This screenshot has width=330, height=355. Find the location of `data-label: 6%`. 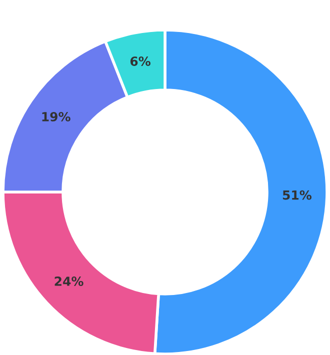

data-label: 6% is located at coordinates (140, 61).